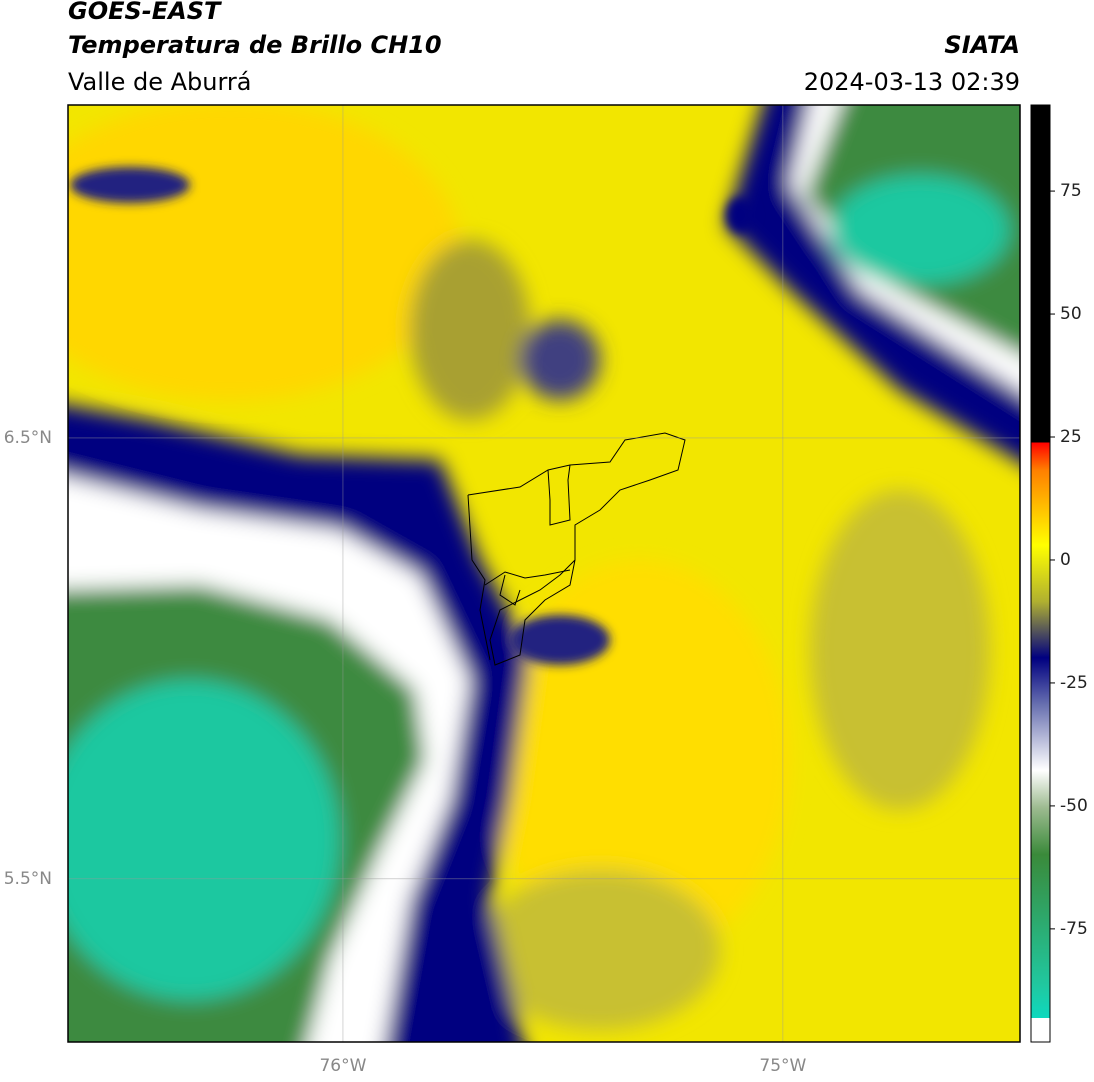 The width and height of the screenshot is (1094, 1082). I want to click on lon-label: 76°W, so click(342, 1066).